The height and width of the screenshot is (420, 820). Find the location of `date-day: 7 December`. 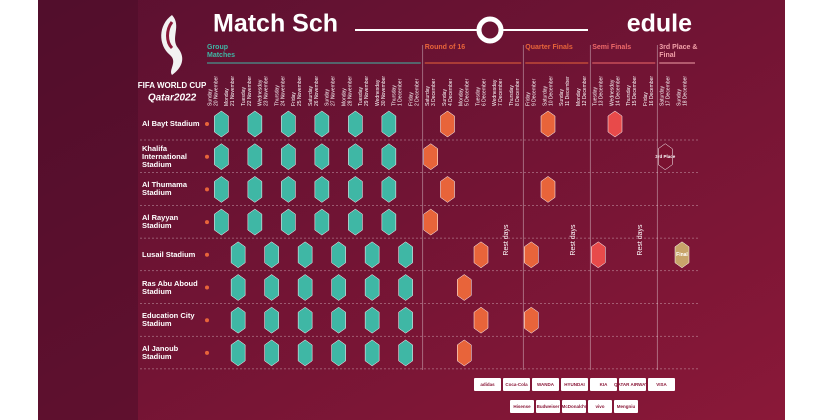

date-day: 7 December is located at coordinates (501, 92).